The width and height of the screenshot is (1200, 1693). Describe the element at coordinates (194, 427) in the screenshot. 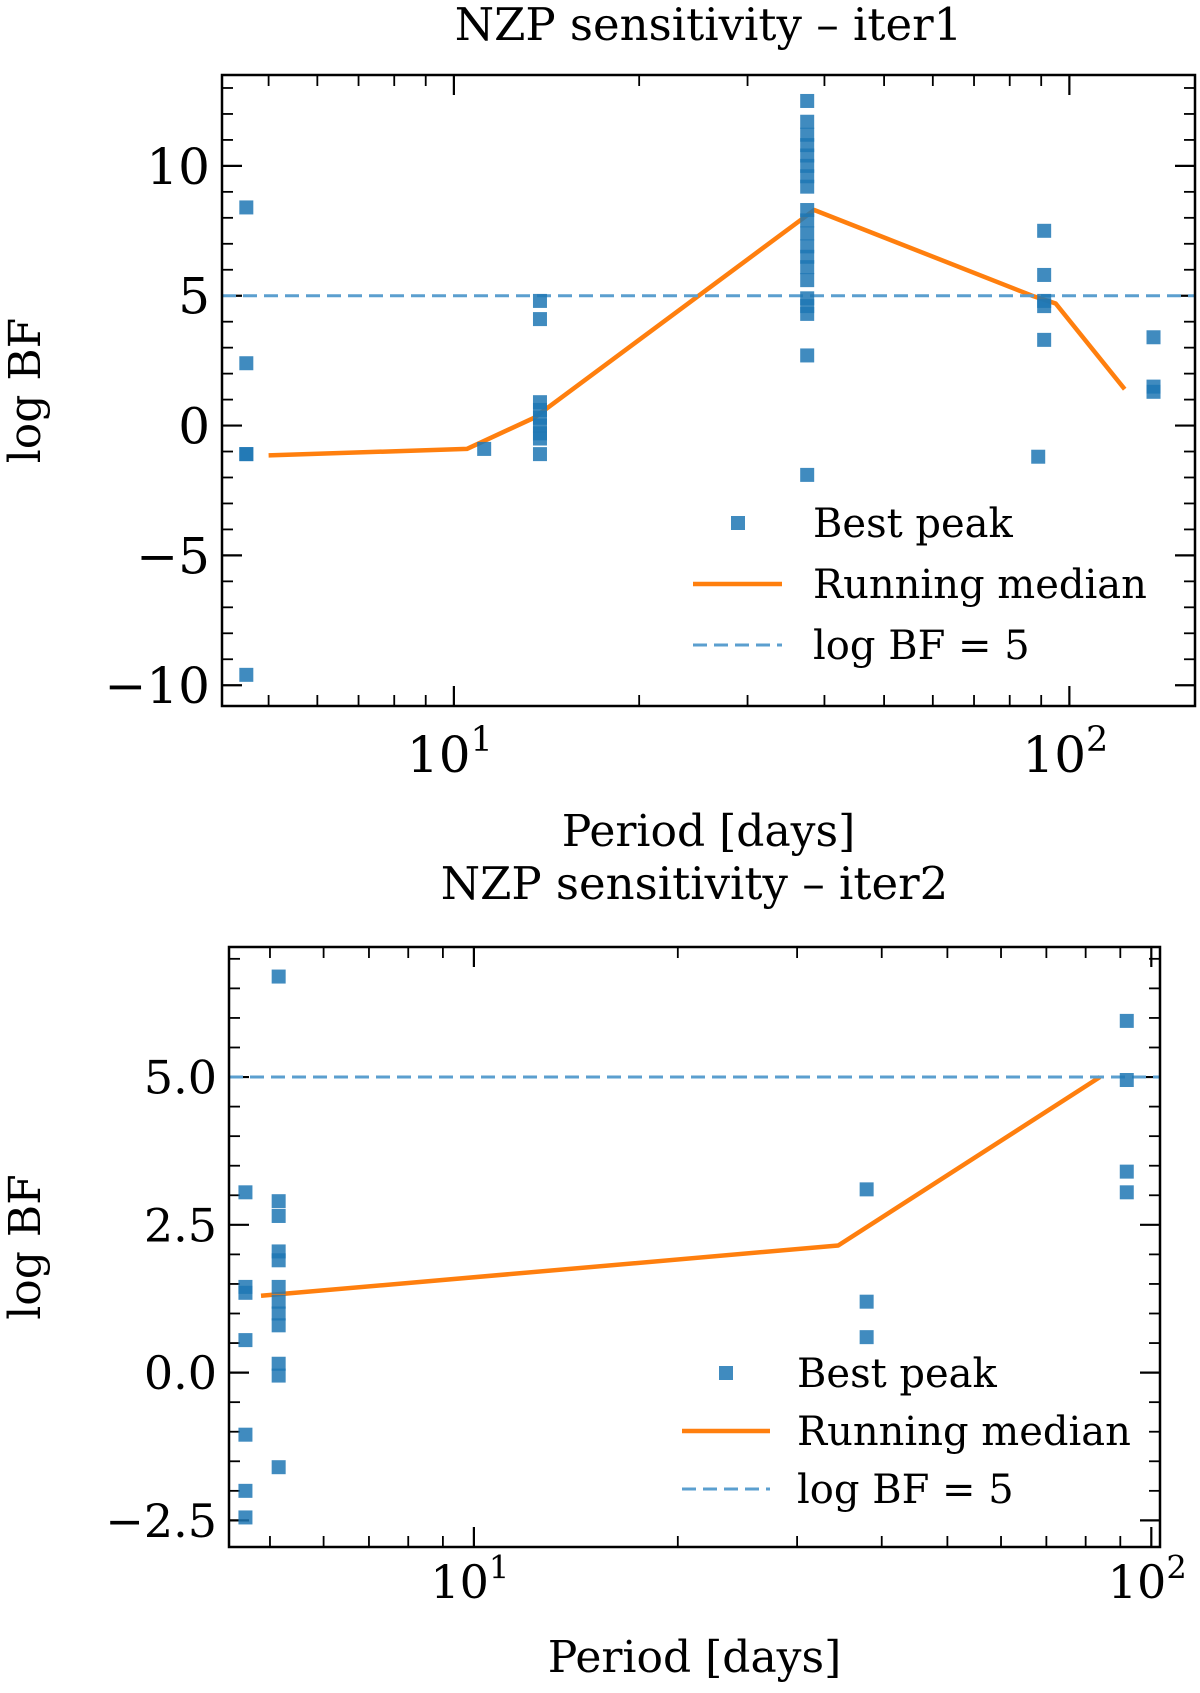

I see `y-tick-label: 0` at that location.